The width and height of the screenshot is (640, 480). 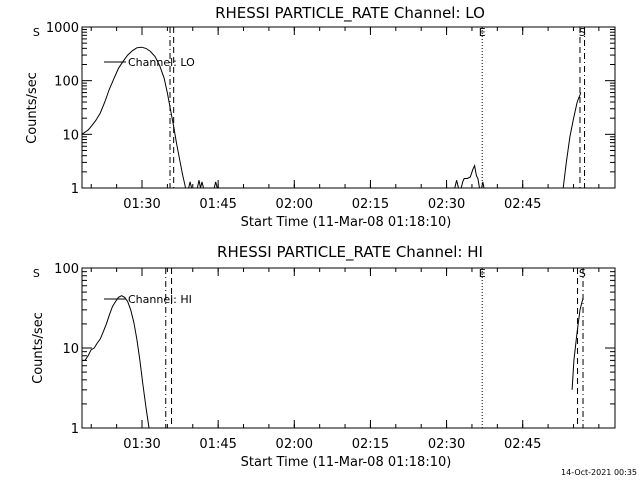 What do you see at coordinates (599, 472) in the screenshot?
I see `footer-timestamp: 14-Oct-2021 00:35` at bounding box center [599, 472].